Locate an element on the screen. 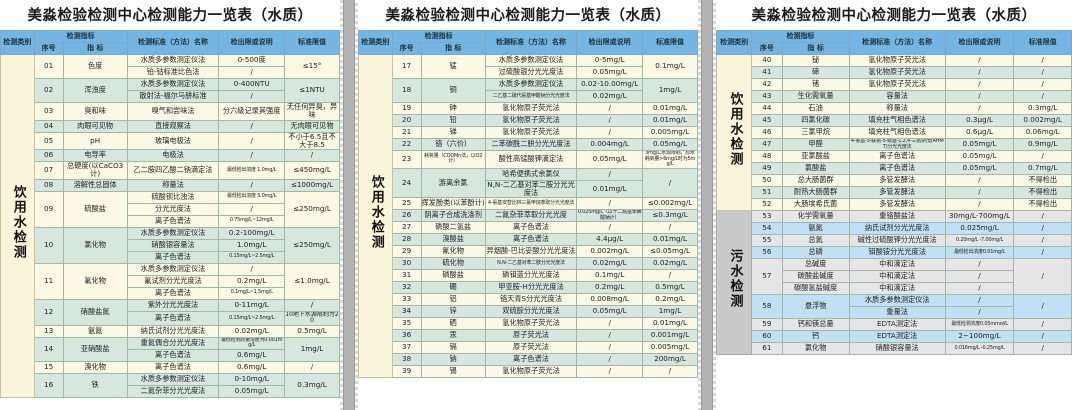 The width and height of the screenshot is (1072, 410). cell-standard-value: 无任何异臭，异味 is located at coordinates (311, 111).